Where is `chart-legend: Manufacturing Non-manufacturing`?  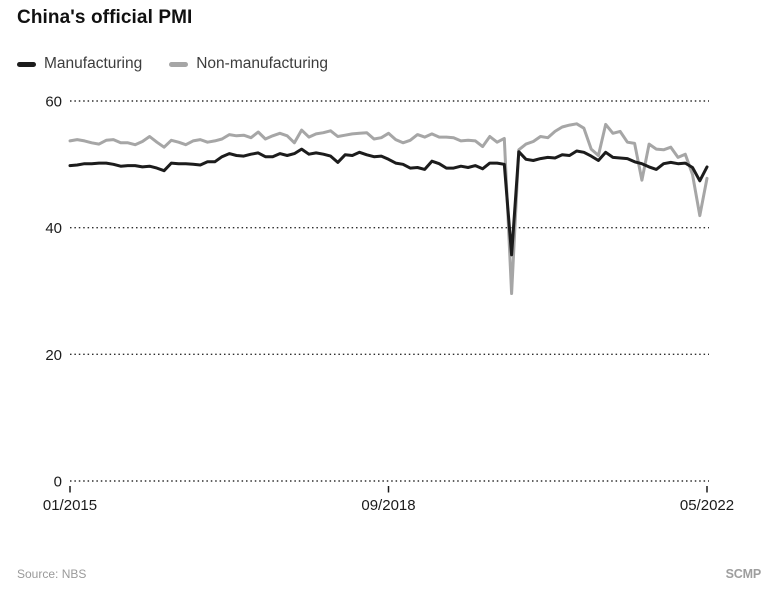
chart-legend: Manufacturing Non-manufacturing is located at coordinates (172, 64).